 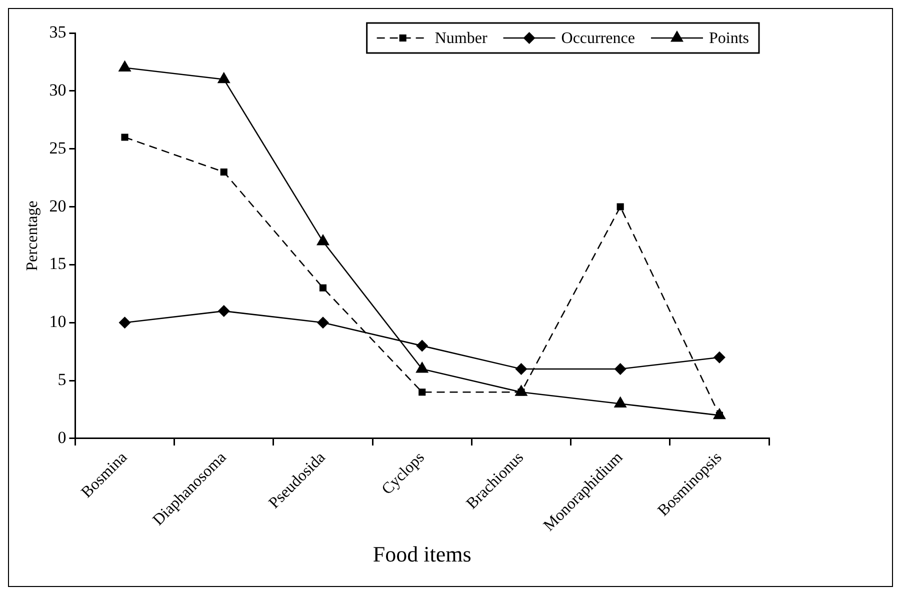 What do you see at coordinates (62, 437) in the screenshot?
I see `y-tick-label: 0` at bounding box center [62, 437].